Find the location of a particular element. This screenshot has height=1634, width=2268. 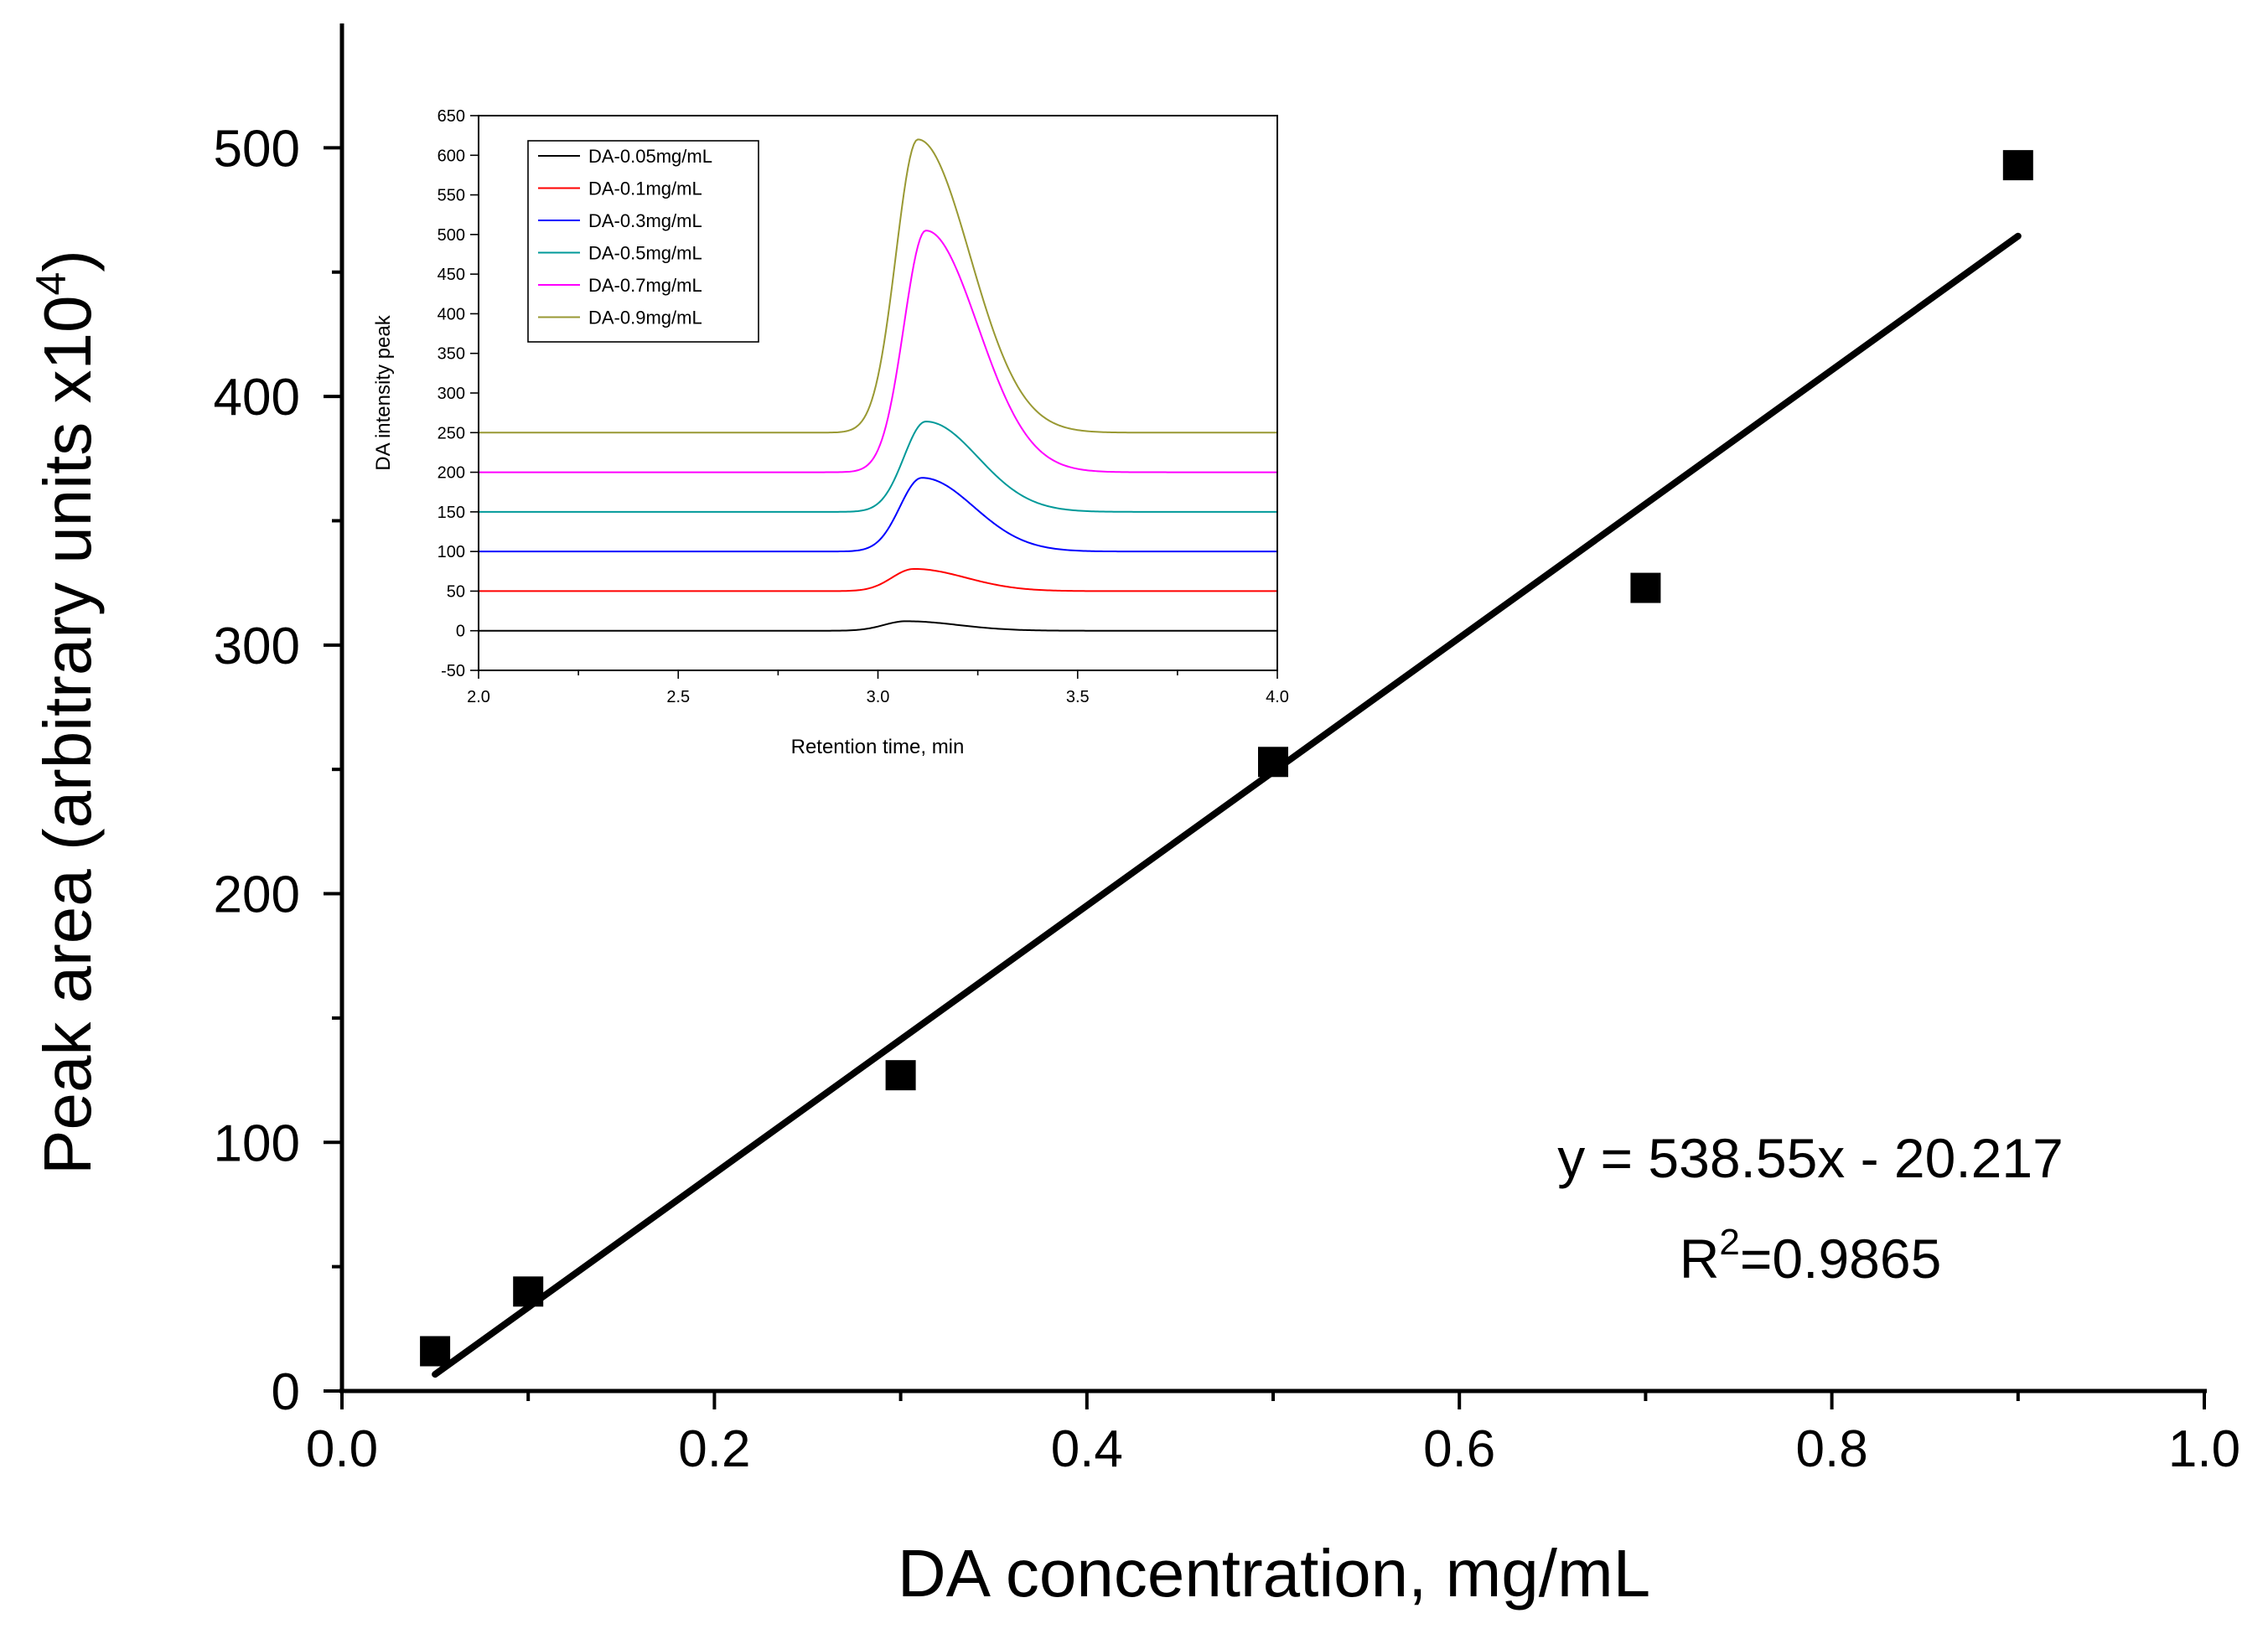

inset-curves is located at coordinates (878, 385).